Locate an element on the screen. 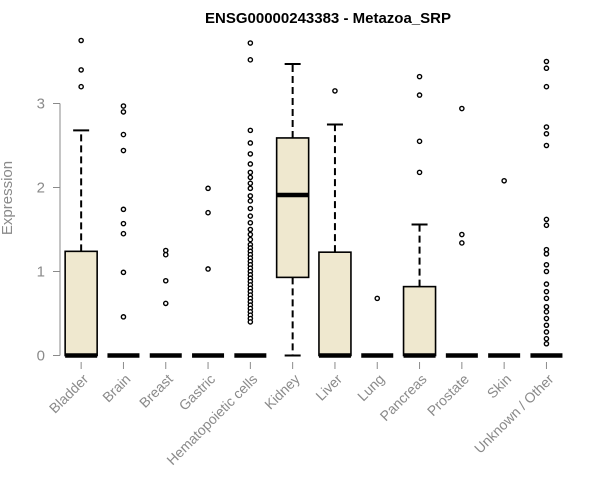 This screenshot has height=500, width=600. x-tick-label: Skin is located at coordinates (499, 386).